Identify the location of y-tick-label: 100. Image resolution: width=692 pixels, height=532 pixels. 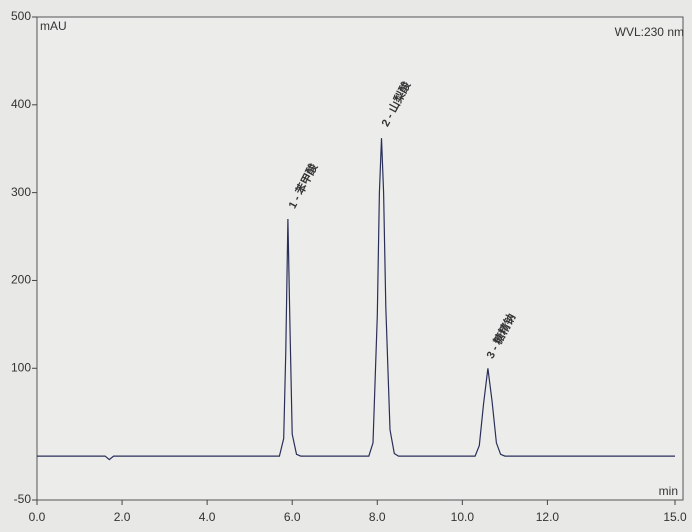
(21, 367).